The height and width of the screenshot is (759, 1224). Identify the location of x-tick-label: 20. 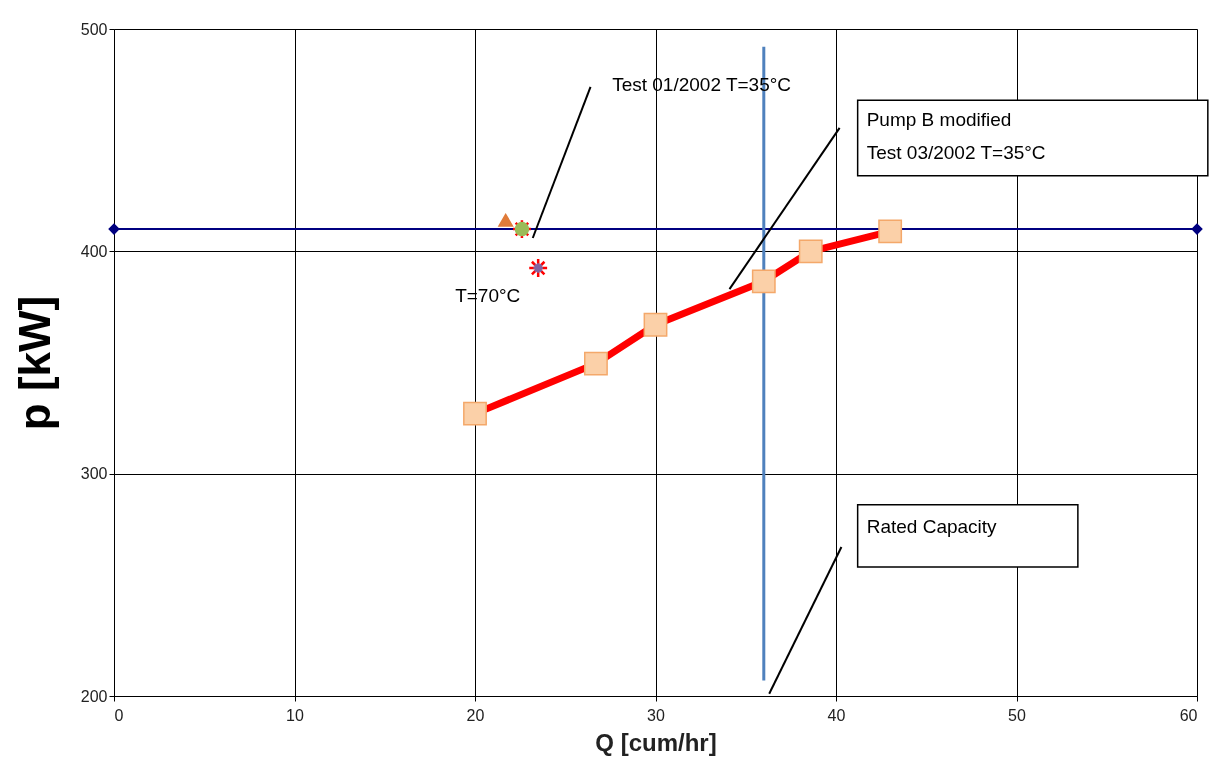
(475, 715).